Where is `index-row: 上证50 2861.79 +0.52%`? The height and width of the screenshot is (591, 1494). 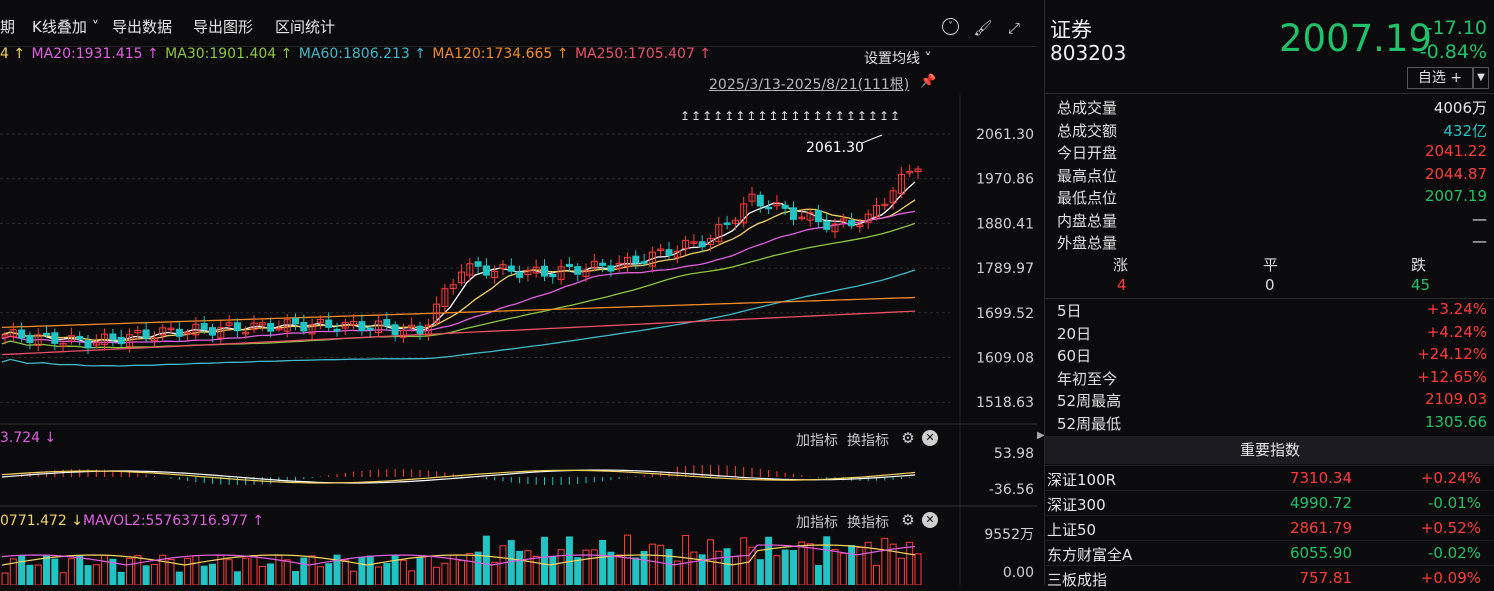 index-row: 上证50 2861.79 +0.52% is located at coordinates (1269, 528).